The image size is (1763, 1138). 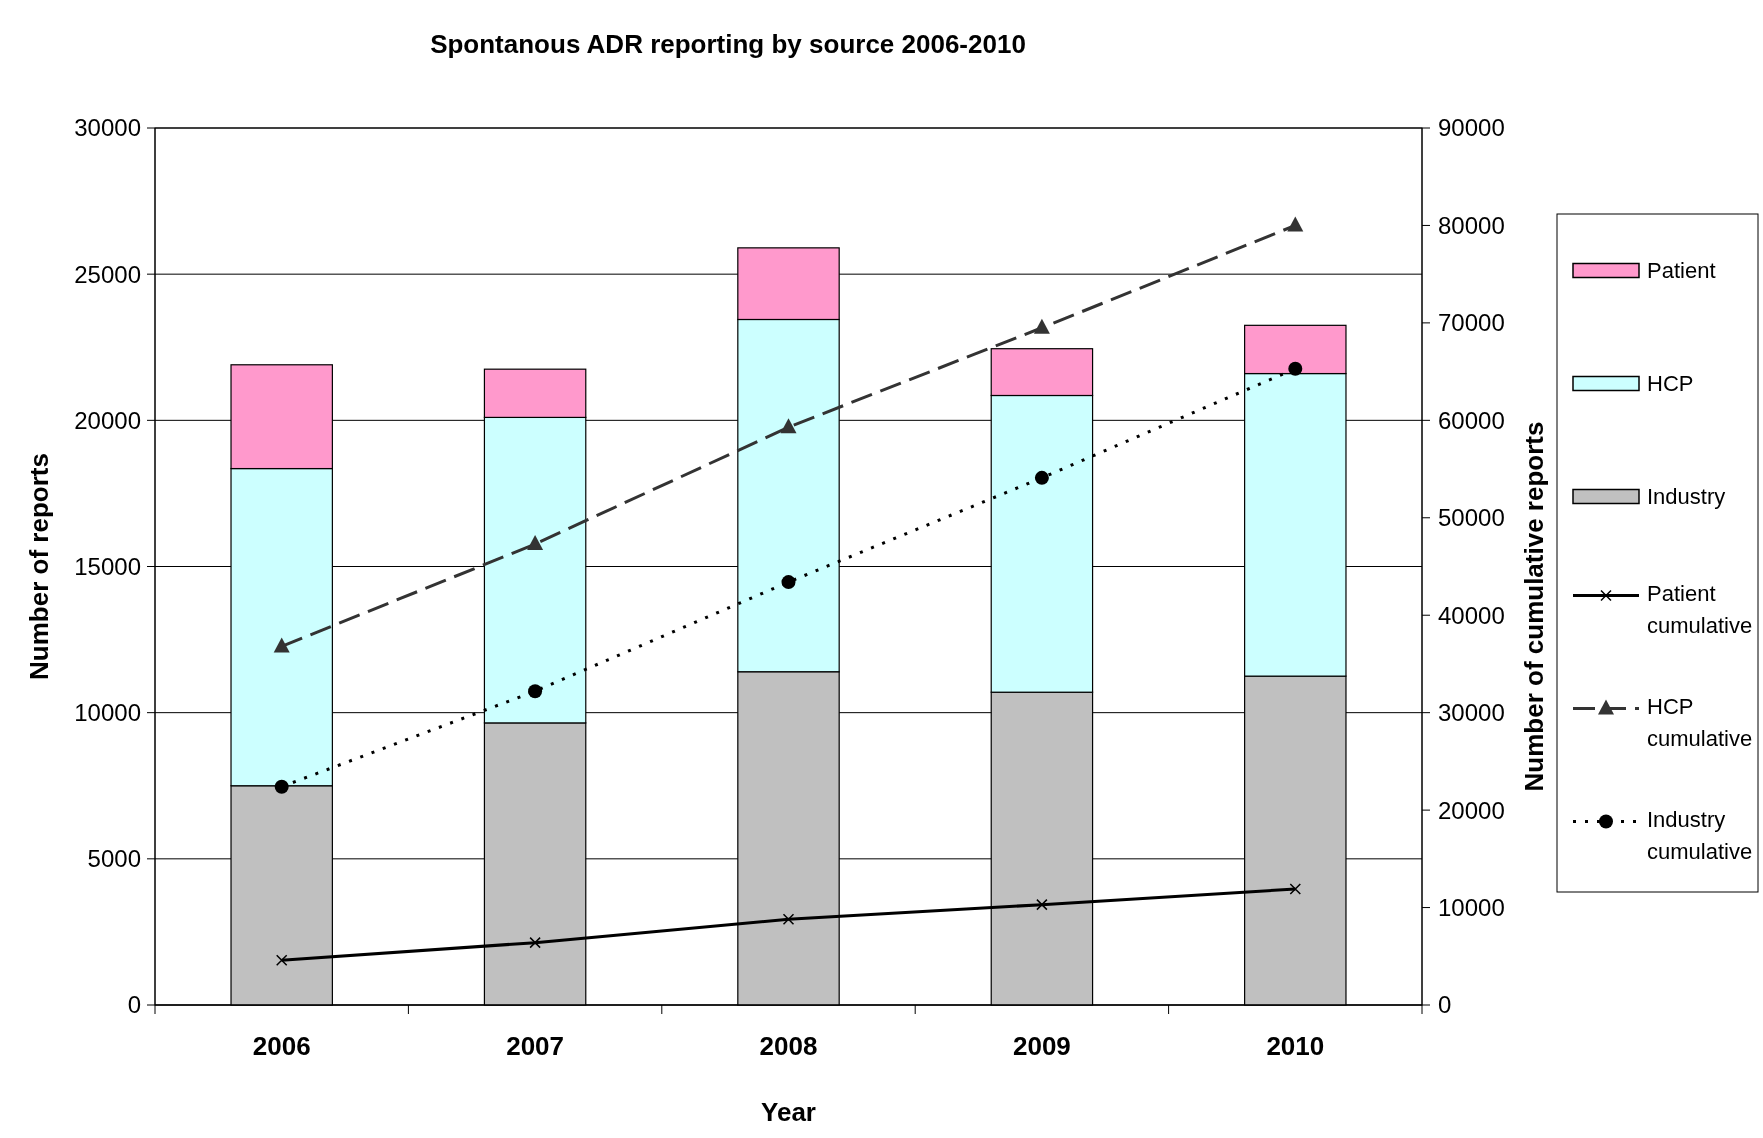 I want to click on y2-axis-title: Number of cumulative reports, so click(x=1534, y=606).